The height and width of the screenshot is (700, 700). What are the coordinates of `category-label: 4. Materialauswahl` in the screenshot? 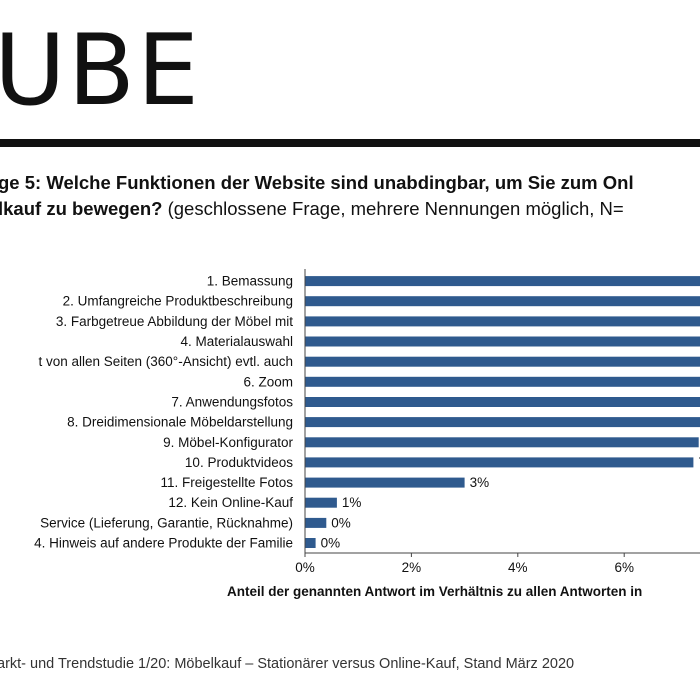 It's located at (236, 341).